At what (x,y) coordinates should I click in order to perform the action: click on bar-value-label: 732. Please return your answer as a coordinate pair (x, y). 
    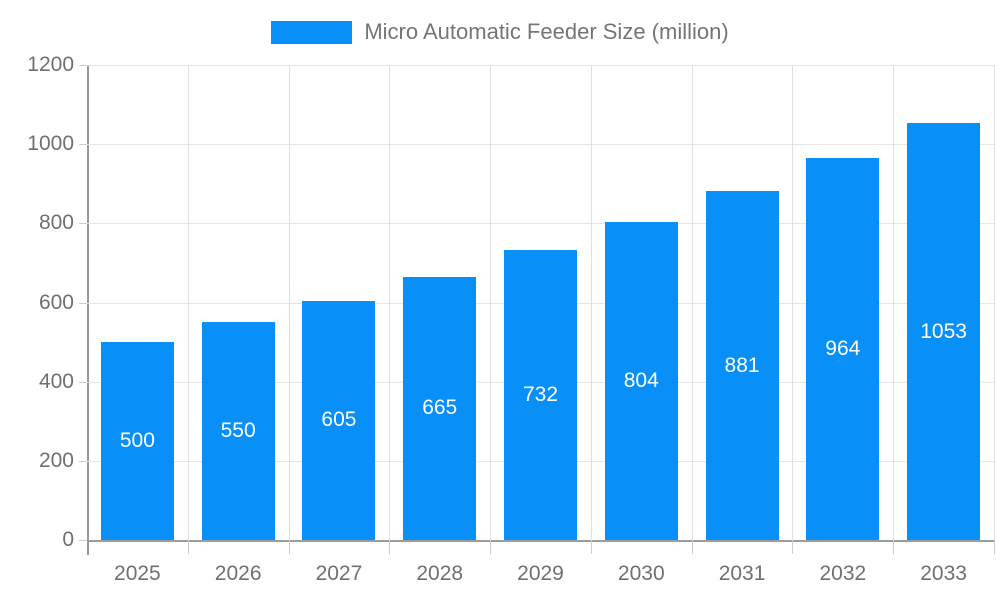
    Looking at the image, I should click on (540, 395).